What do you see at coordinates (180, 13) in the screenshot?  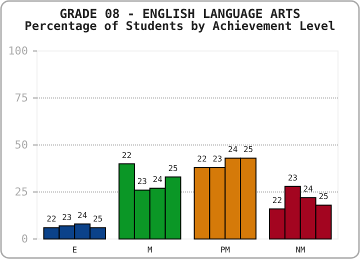 I see `chart-title: GRADE 08 - ENGLISH LANGUAGE ARTS` at bounding box center [180, 13].